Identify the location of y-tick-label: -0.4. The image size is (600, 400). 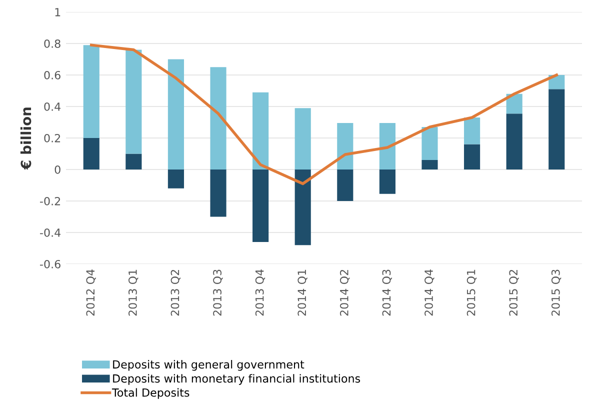
(50, 232).